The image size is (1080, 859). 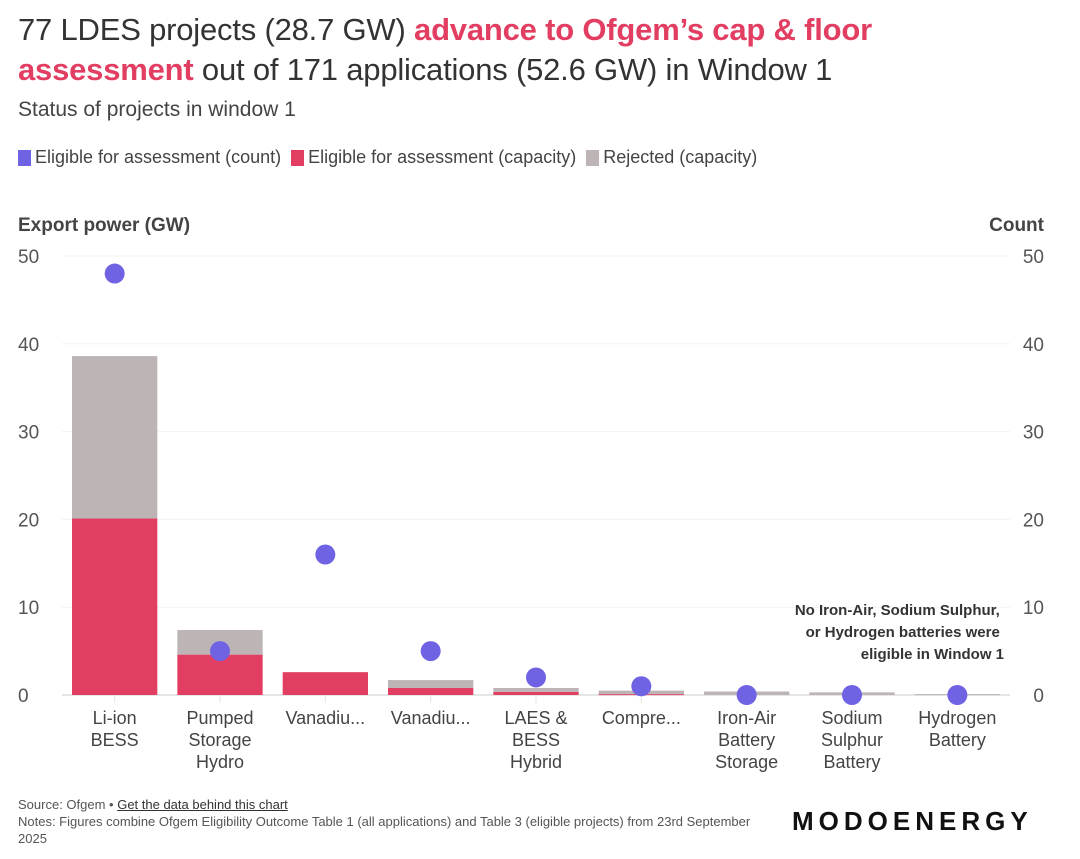 What do you see at coordinates (115, 729) in the screenshot?
I see `x-category-label: Li-ion BESS` at bounding box center [115, 729].